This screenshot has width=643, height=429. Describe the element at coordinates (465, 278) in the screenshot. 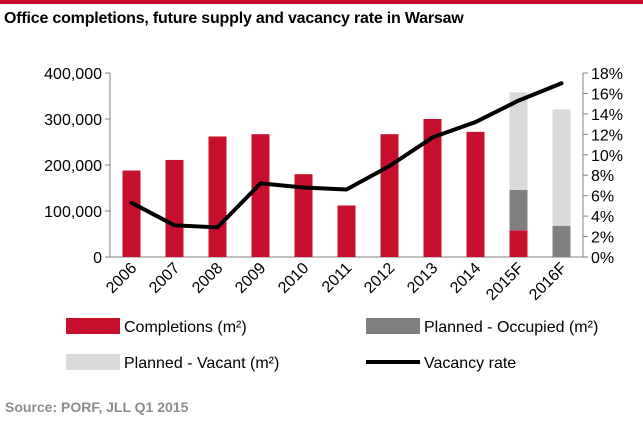

I see `x-tick-label: 2014` at that location.